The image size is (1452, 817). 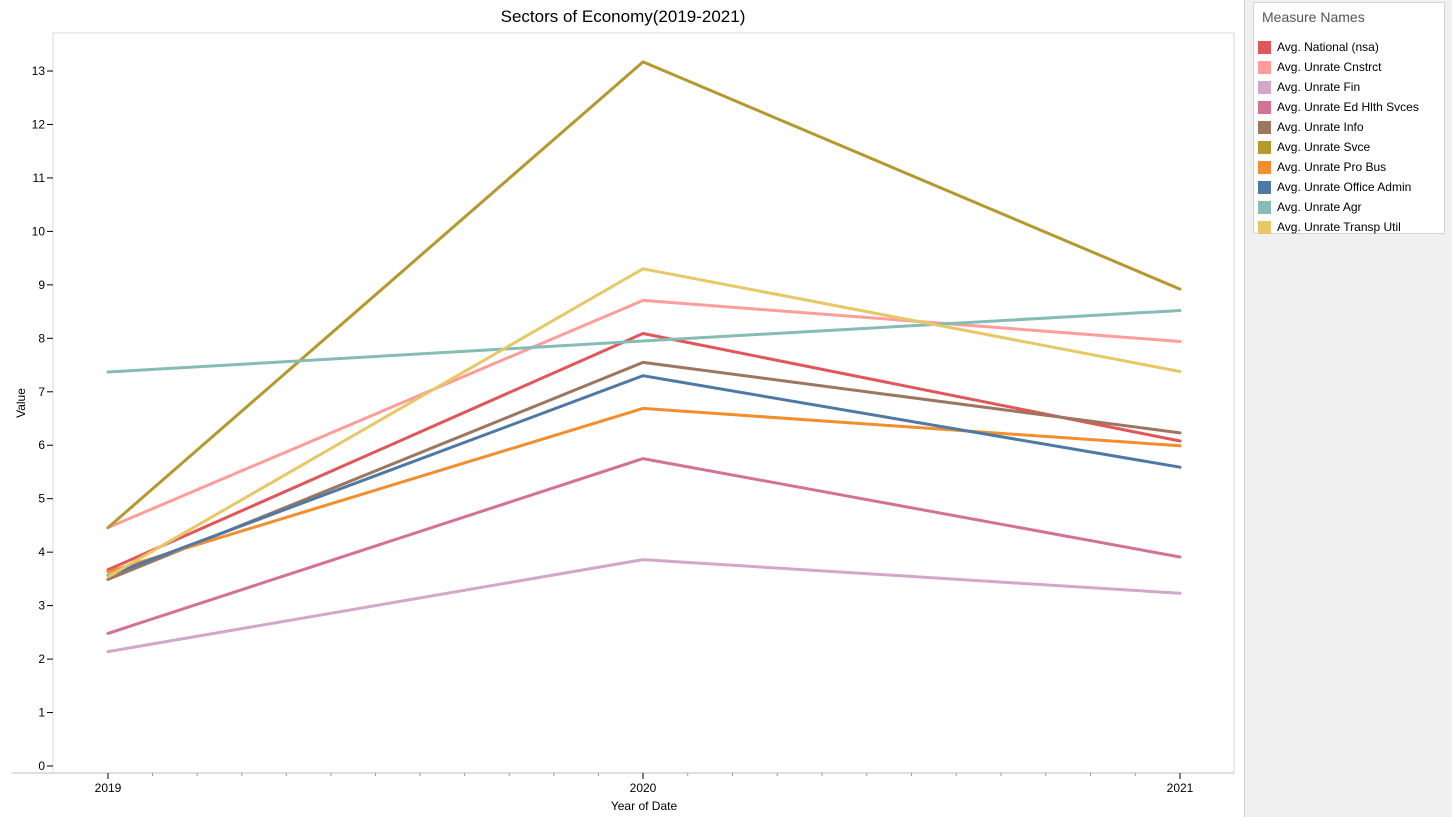 I want to click on legend-label: Avg. Unrate Transp Util, so click(x=1339, y=227).